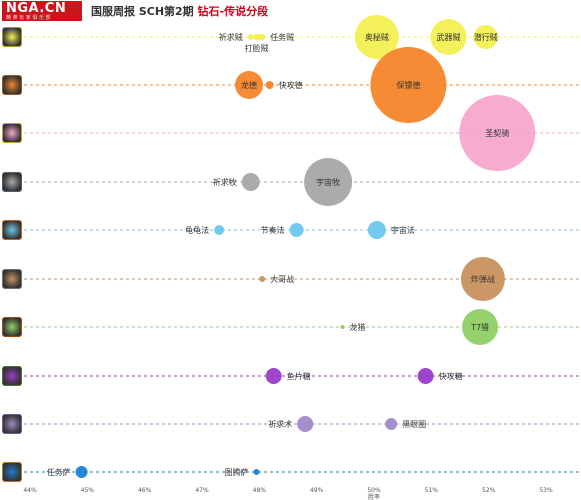 Image resolution: width=581 pixels, height=500 pixels. I want to click on logo-subtext: 精 英 玩 家 俱 乐 部, so click(28, 18).